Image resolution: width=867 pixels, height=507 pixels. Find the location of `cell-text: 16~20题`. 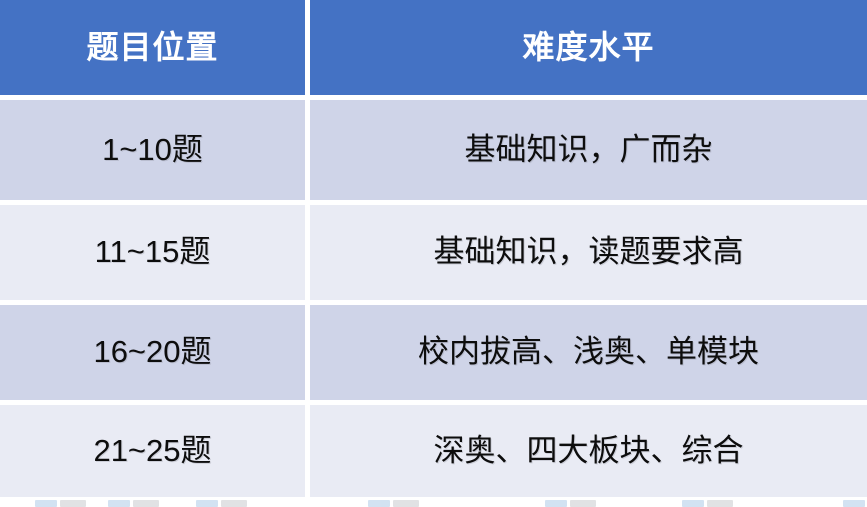

cell-text: 16~20题 is located at coordinates (152, 352).